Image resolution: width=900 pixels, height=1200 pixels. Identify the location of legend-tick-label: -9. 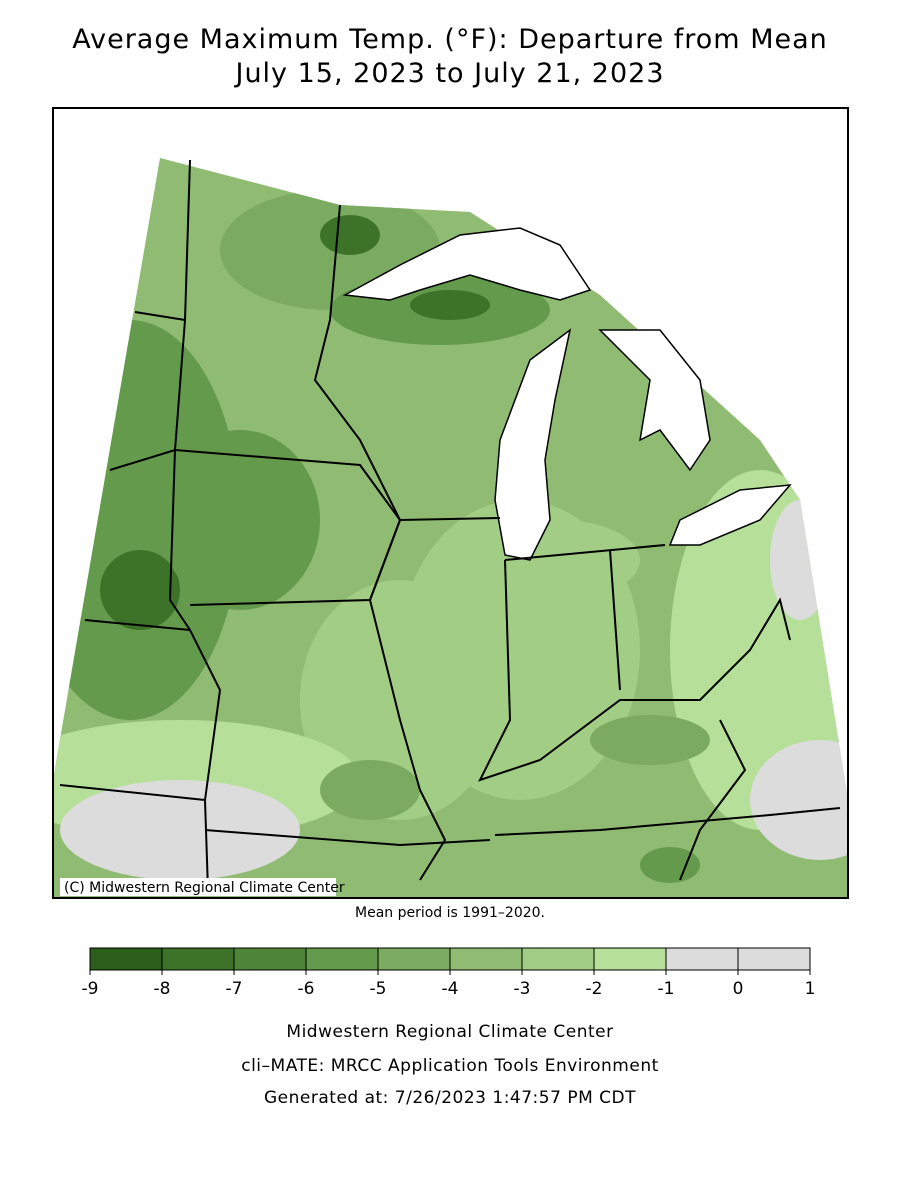
(90, 989).